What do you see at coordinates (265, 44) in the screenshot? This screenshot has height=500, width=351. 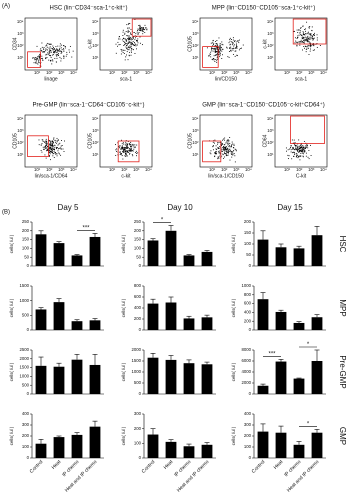 I see `y-axis-label: c-kit` at bounding box center [265, 44].